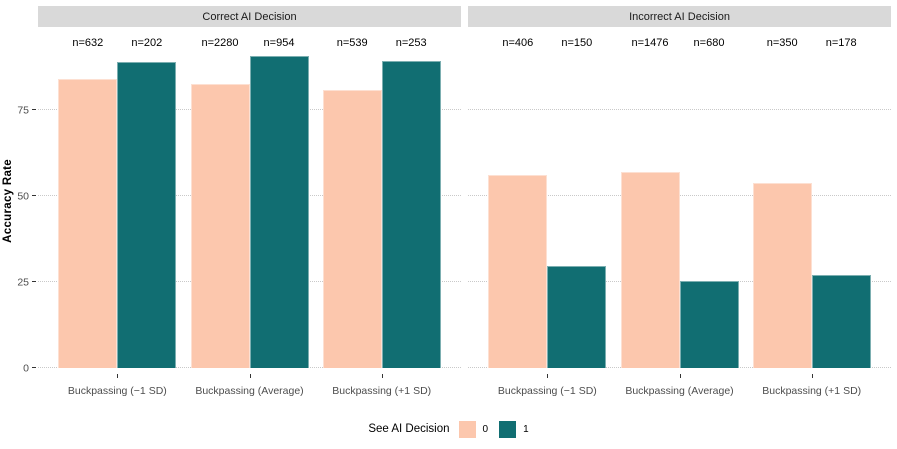  I want to click on n-label: n=954, so click(279, 43).